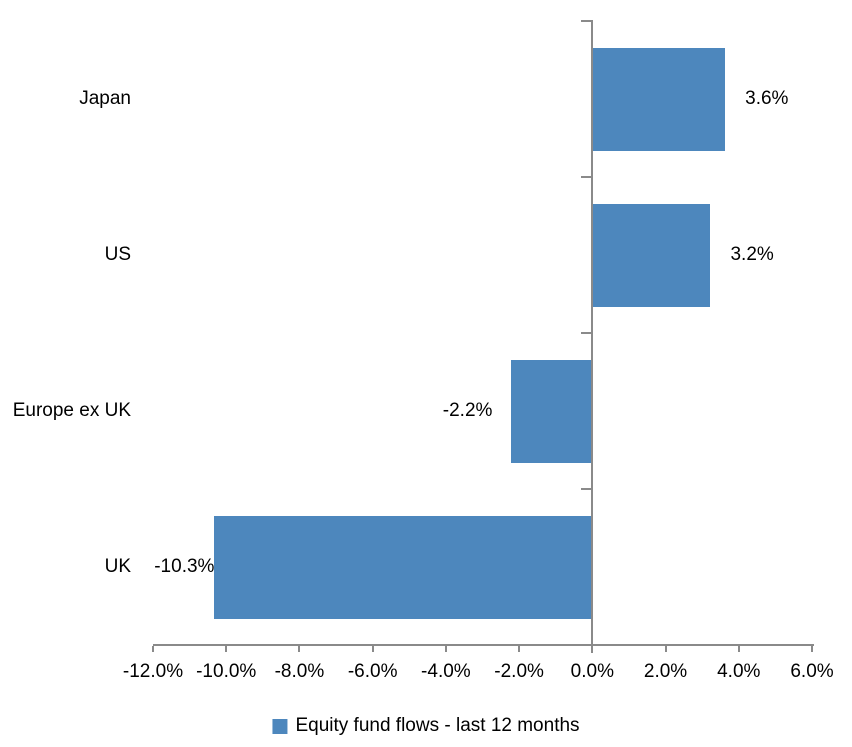 This screenshot has width=852, height=747. What do you see at coordinates (446, 671) in the screenshot?
I see `x-tick-label-neg4: -4.0%` at bounding box center [446, 671].